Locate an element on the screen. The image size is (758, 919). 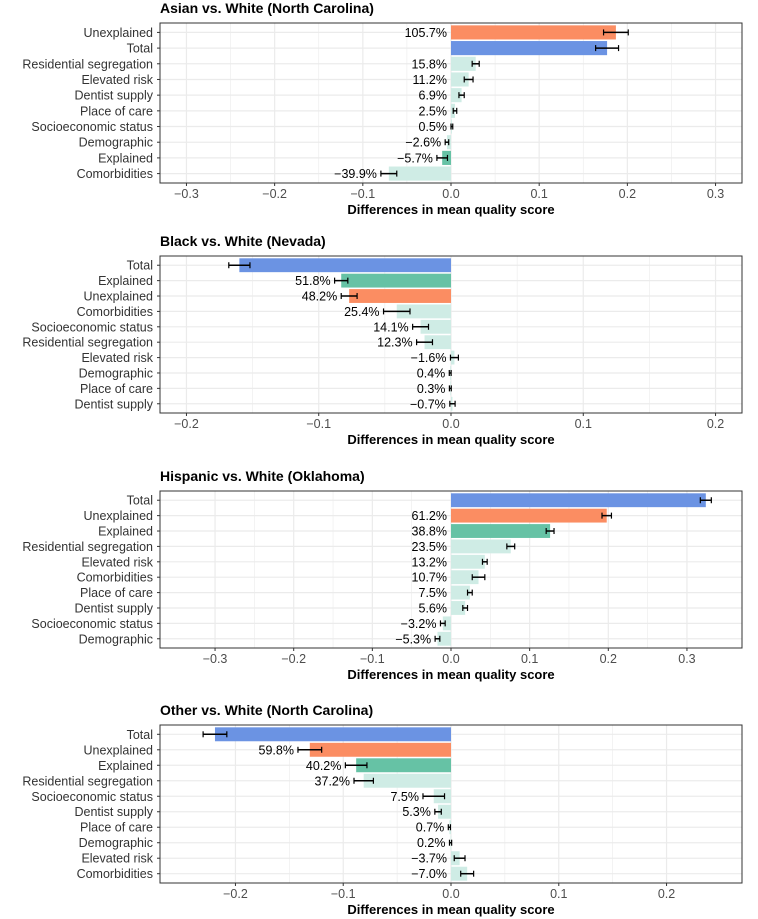
data-label: 12.3% is located at coordinates (394, 343).